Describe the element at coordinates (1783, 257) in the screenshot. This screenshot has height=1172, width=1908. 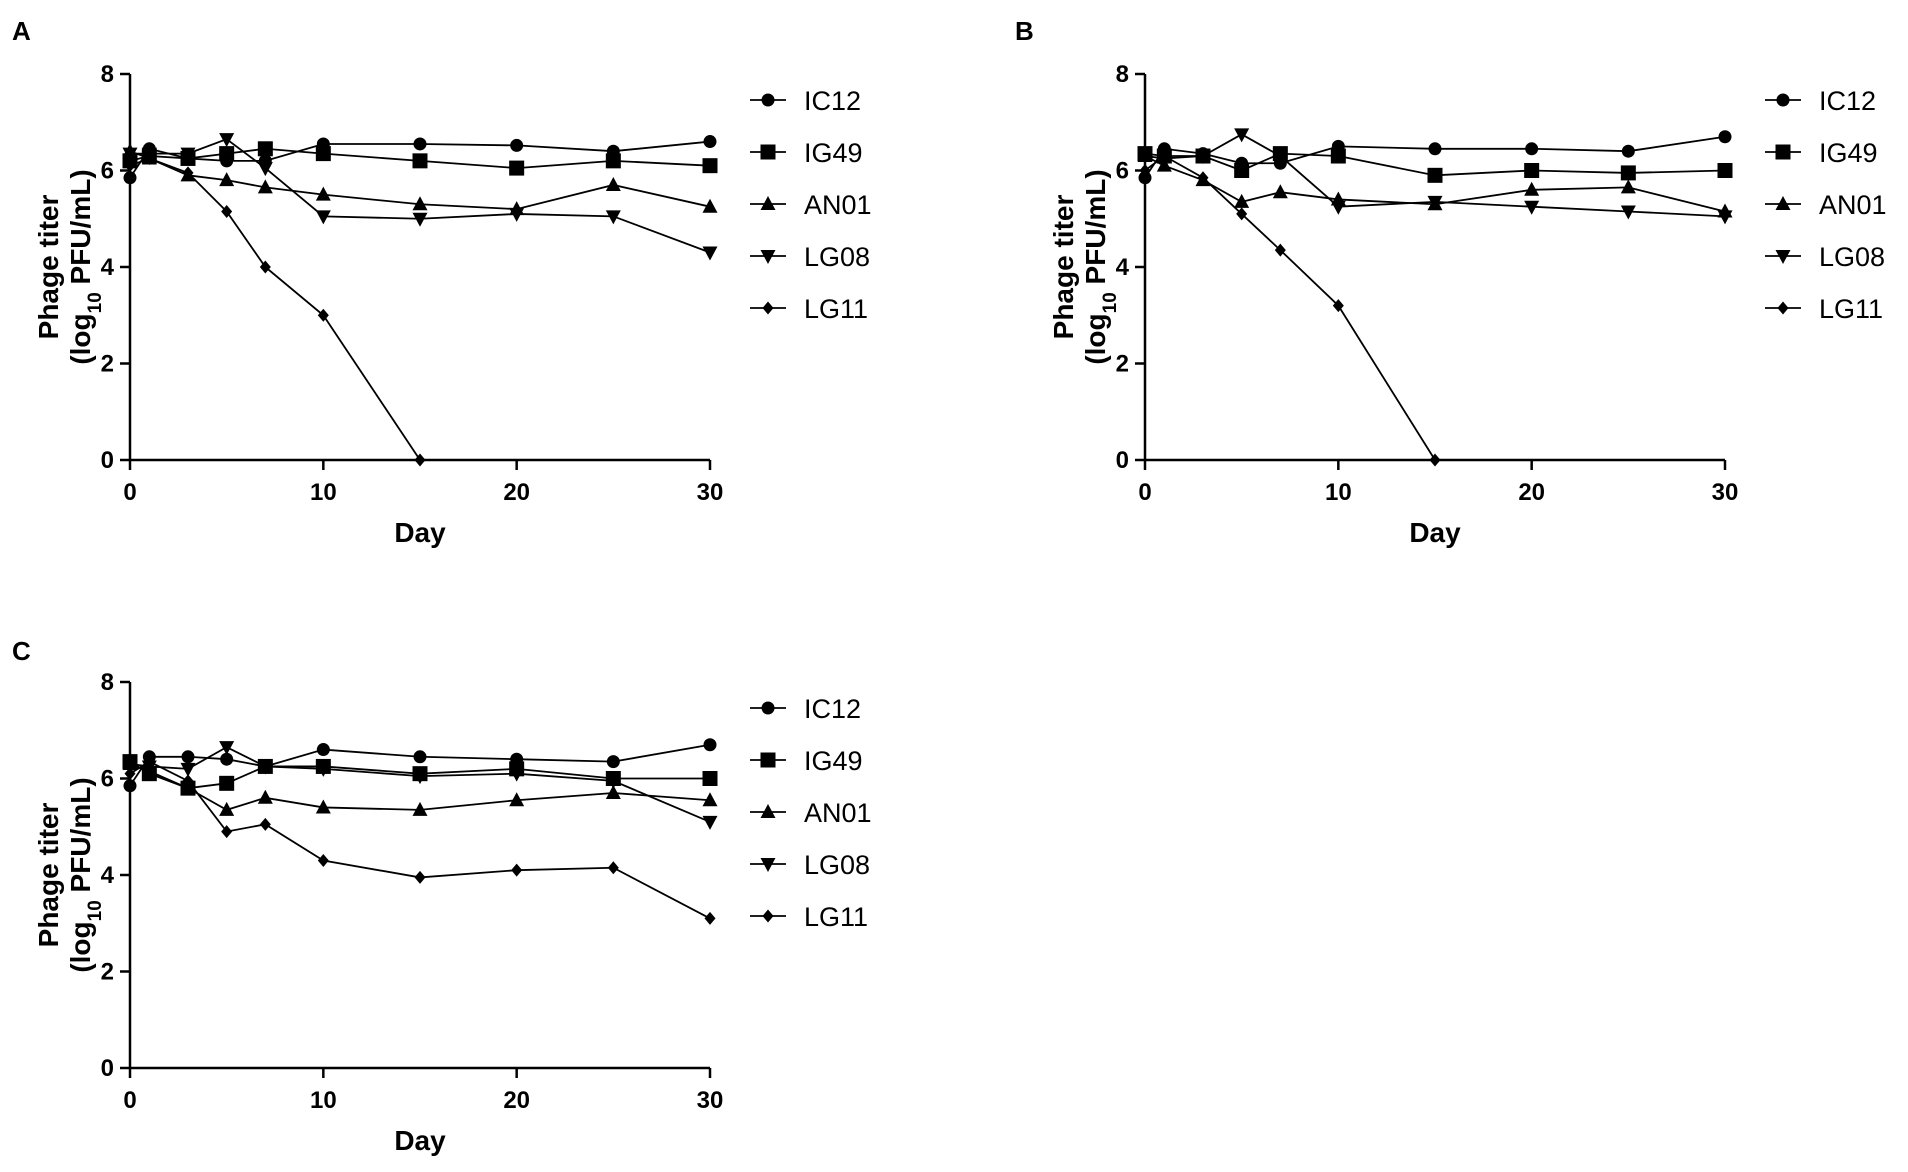
I see `legend-marker-lg08` at that location.